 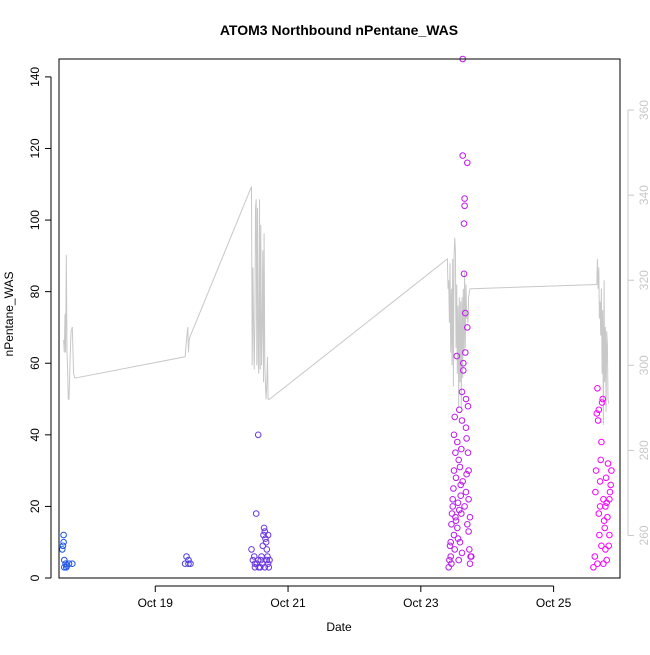 What do you see at coordinates (643, 280) in the screenshot?
I see `y2-tick-label: 320` at bounding box center [643, 280].